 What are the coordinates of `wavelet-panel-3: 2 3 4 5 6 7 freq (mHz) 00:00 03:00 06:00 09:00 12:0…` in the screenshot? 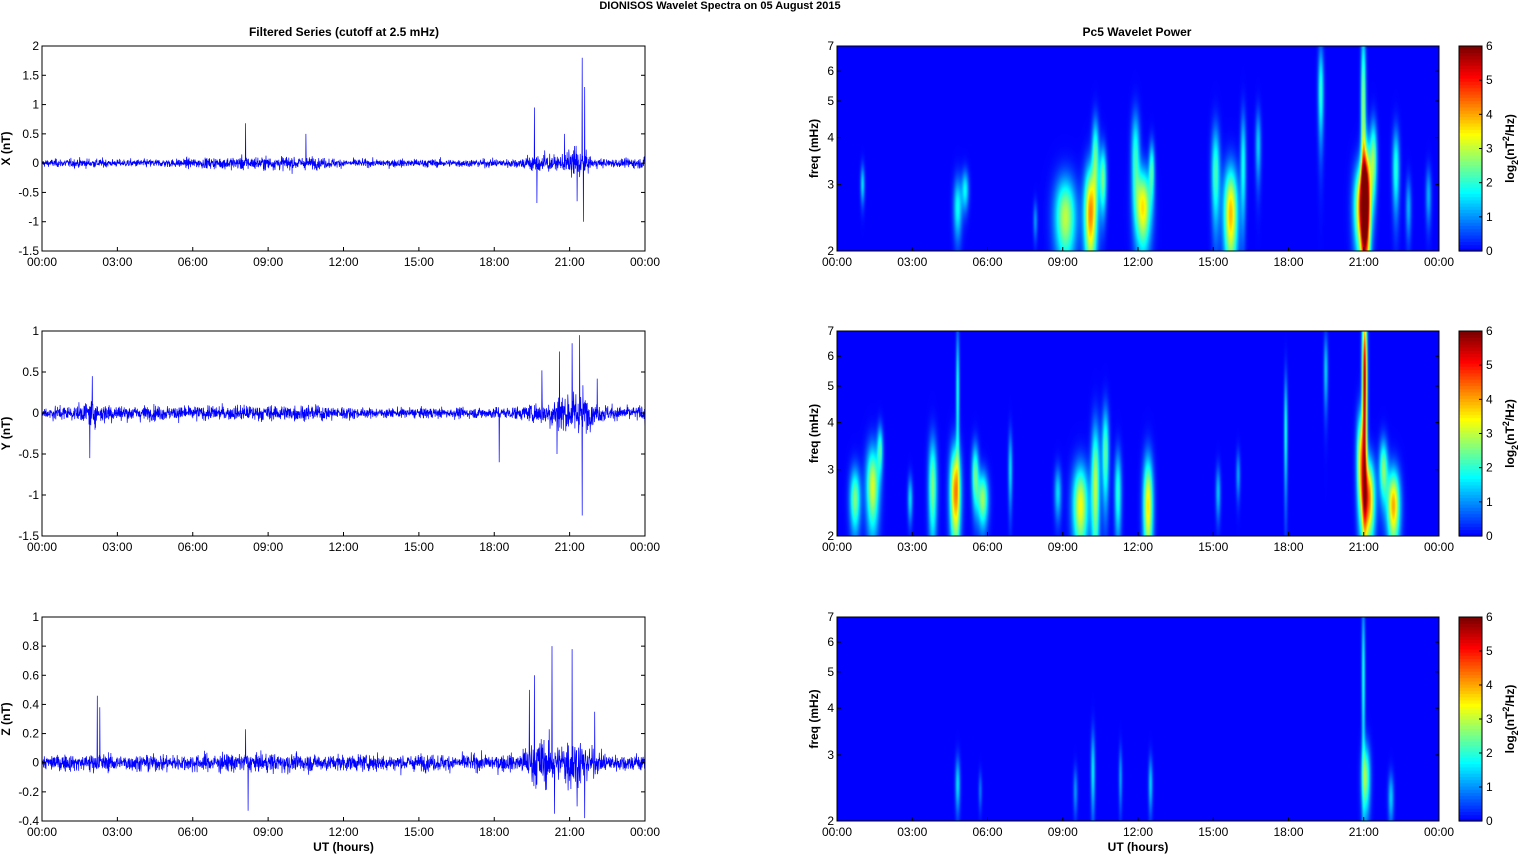 It's located at (1163, 732).